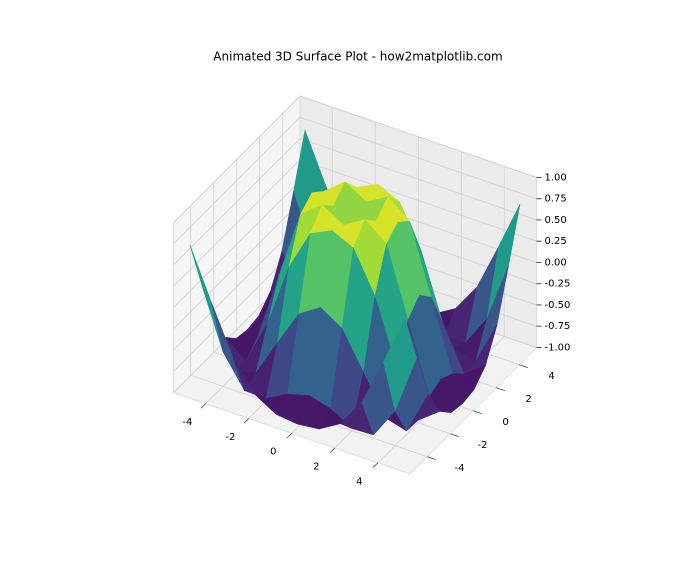 Image resolution: width=700 pixels, height=564 pixels. Describe the element at coordinates (558, 305) in the screenshot. I see `z-tick-label: -0.50` at that location.